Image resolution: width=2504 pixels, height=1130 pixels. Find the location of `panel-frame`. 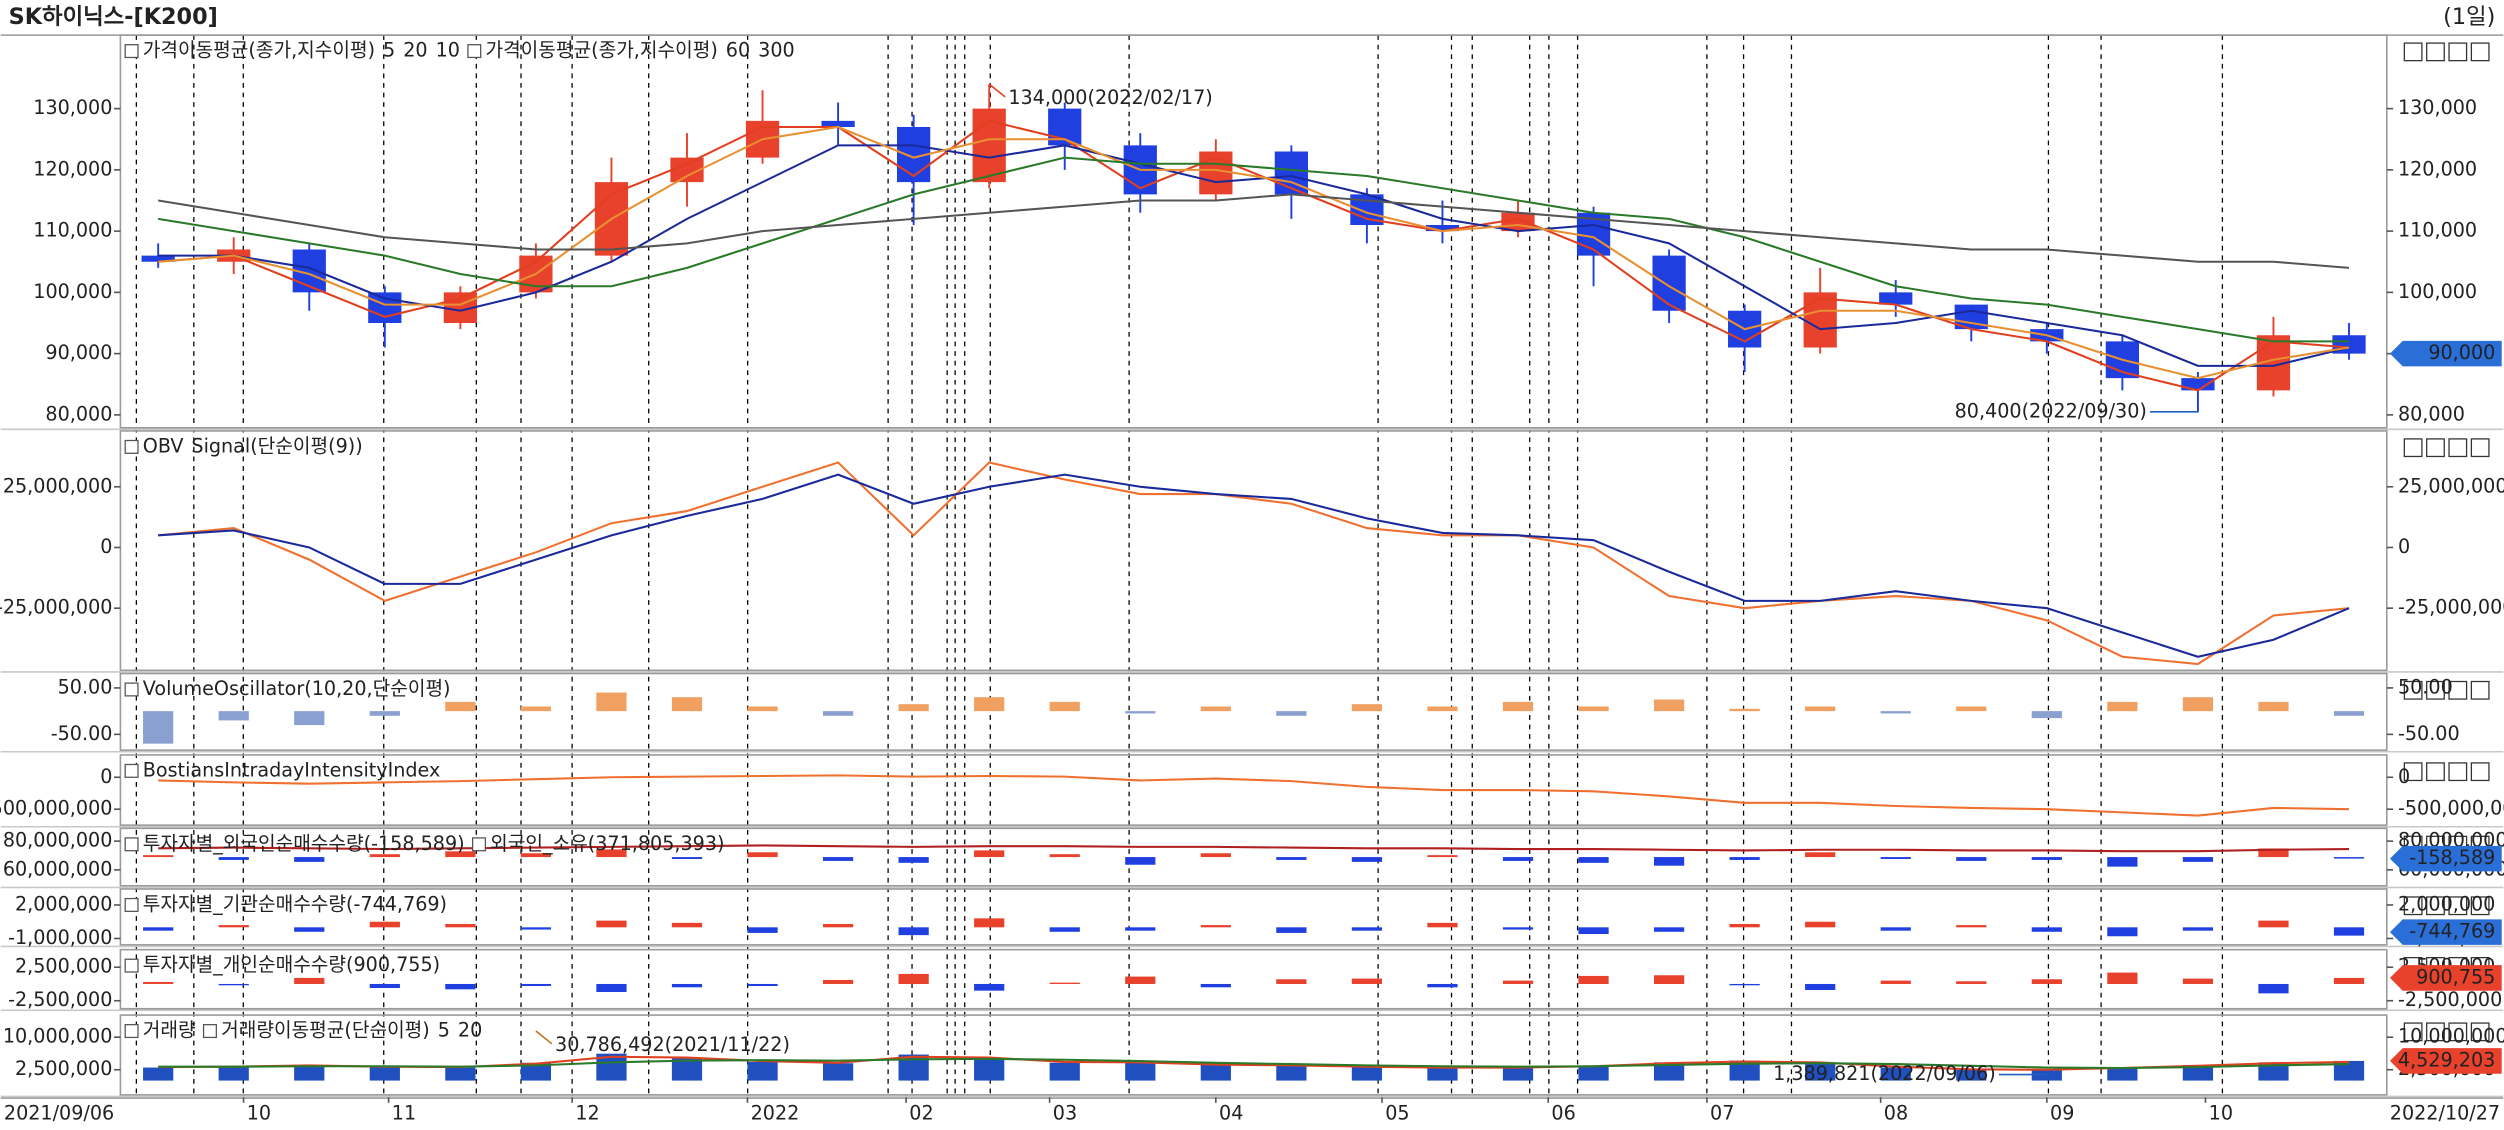

panel-frame is located at coordinates (1253, 711).